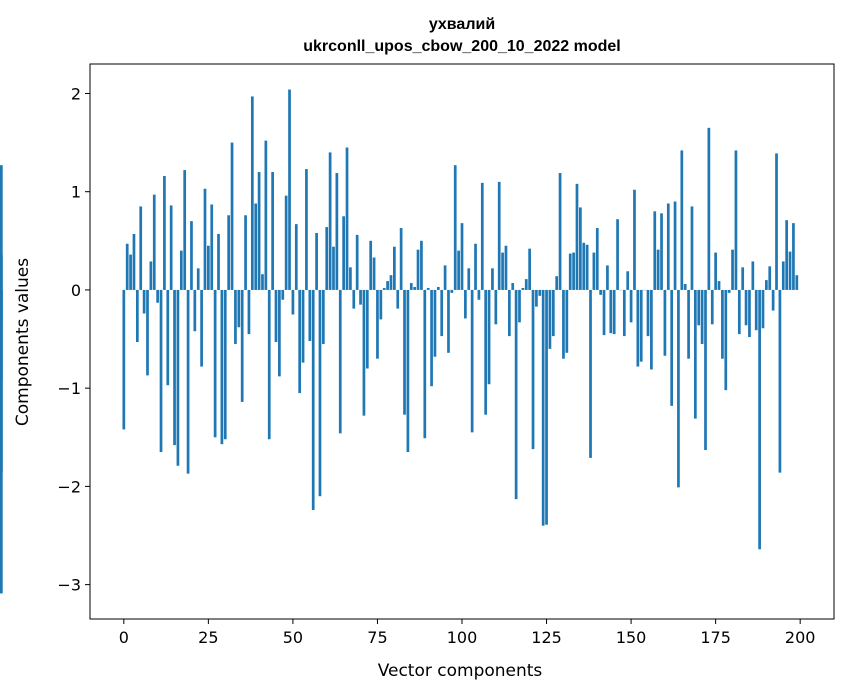 This screenshot has height=696, width=847. Describe the element at coordinates (76, 290) in the screenshot. I see `y-tick-label: 0` at that location.